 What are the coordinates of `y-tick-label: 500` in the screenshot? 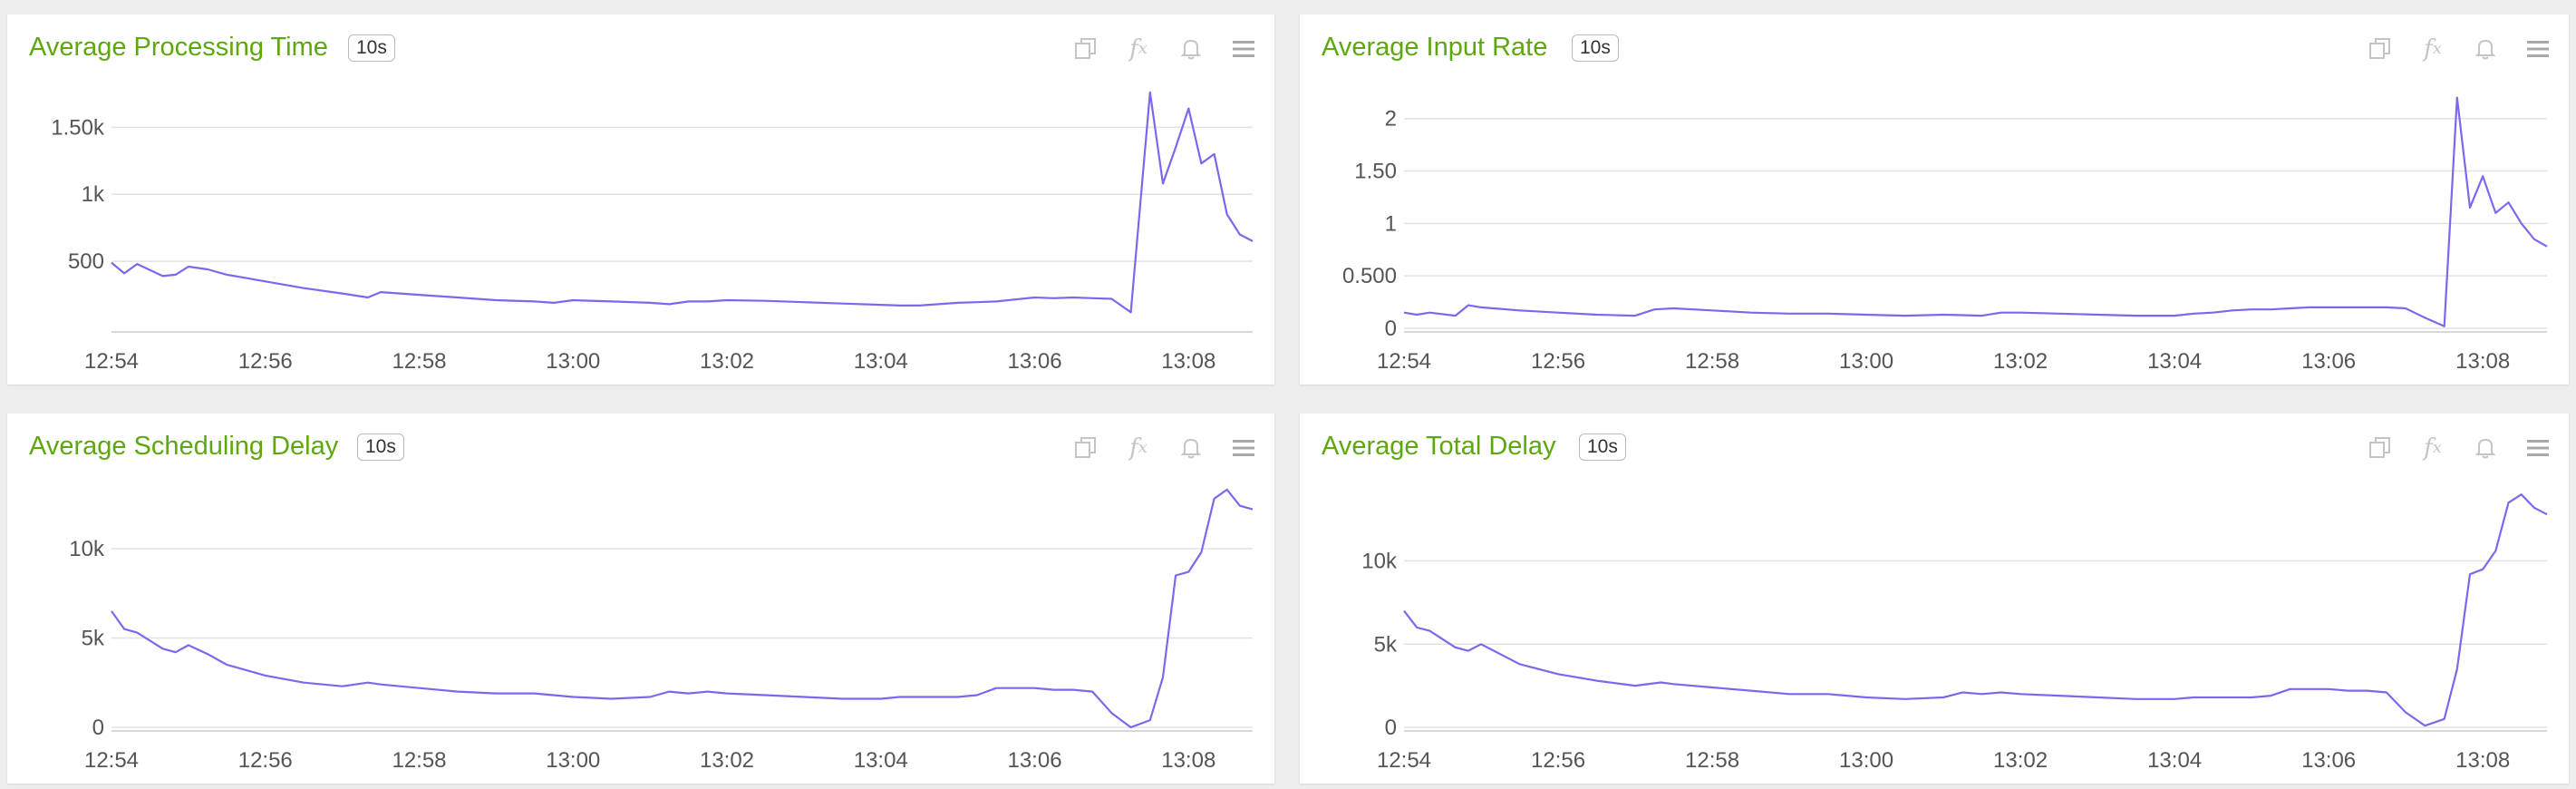 It's located at (86, 262).